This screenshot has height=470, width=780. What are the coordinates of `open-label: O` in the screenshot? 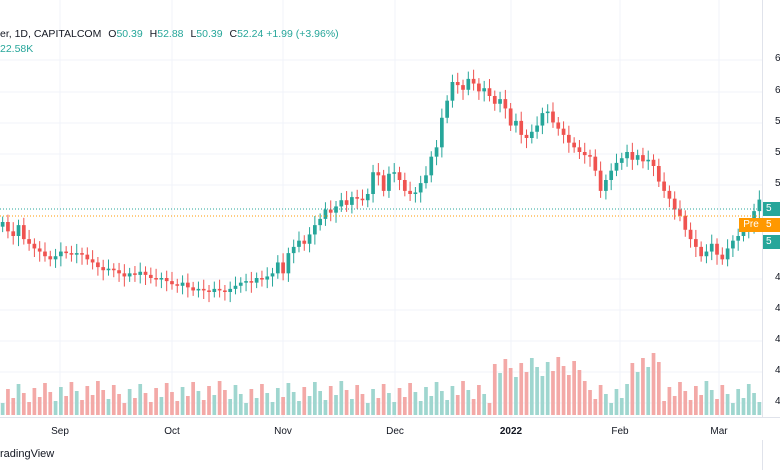 It's located at (112, 34).